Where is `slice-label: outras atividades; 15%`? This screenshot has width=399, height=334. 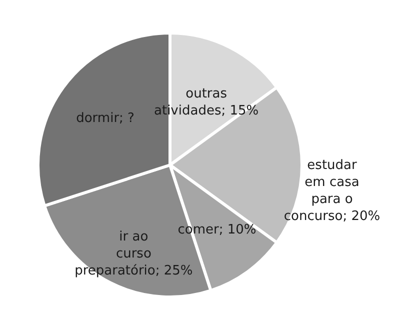
slice-label: outras atividades; 15% is located at coordinates (206, 102).